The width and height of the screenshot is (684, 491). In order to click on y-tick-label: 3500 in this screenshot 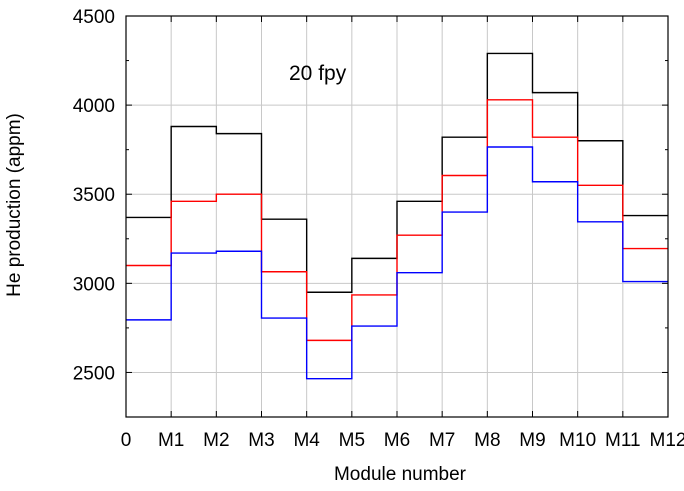, I will do `click(94, 195)`.